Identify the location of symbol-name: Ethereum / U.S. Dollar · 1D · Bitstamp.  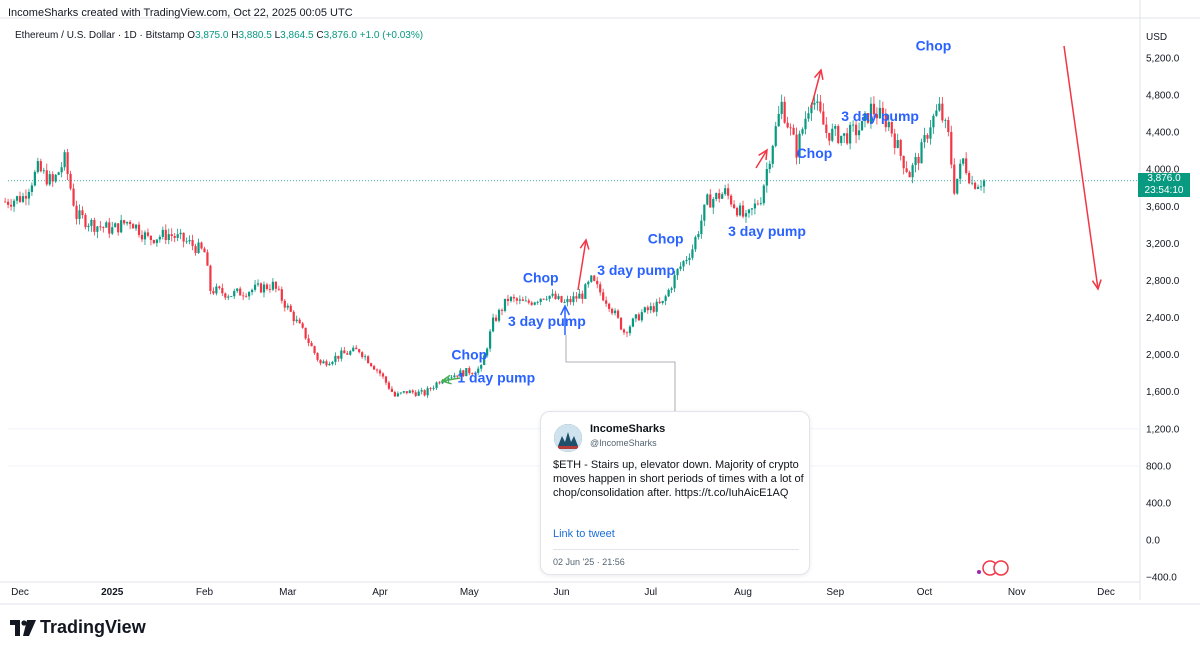
(100, 35).